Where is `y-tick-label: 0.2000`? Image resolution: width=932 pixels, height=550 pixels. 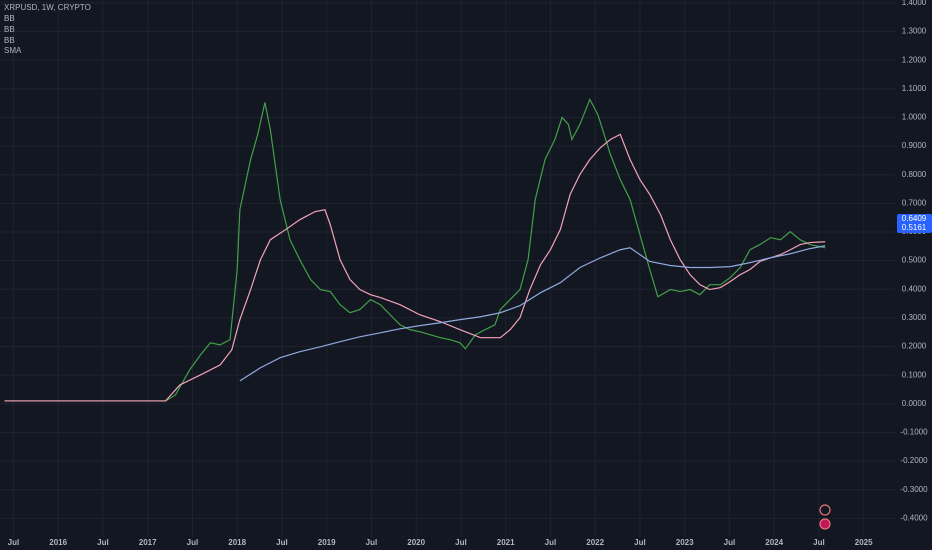
y-tick-label: 0.2000 is located at coordinates (914, 346).